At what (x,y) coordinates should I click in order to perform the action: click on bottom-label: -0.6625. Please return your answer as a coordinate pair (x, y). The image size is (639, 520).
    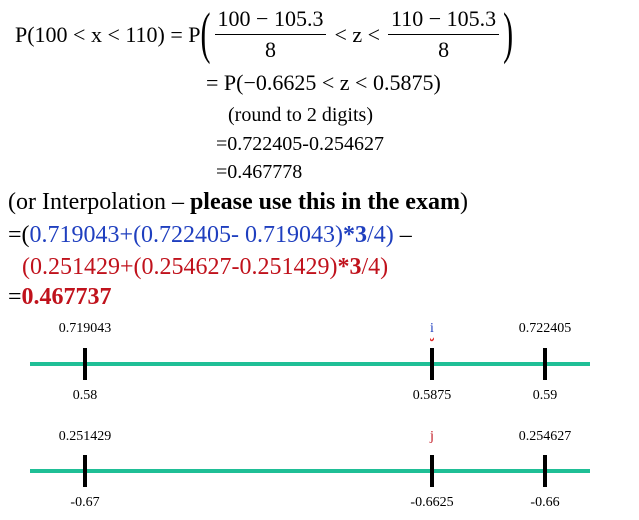
    Looking at the image, I should click on (432, 502).